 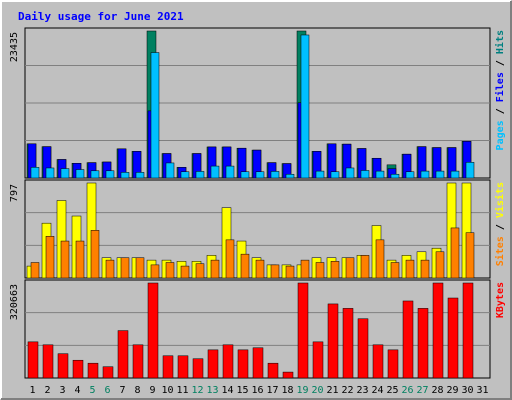 What do you see at coordinates (407, 390) in the screenshot?
I see `day-label: 26` at bounding box center [407, 390].